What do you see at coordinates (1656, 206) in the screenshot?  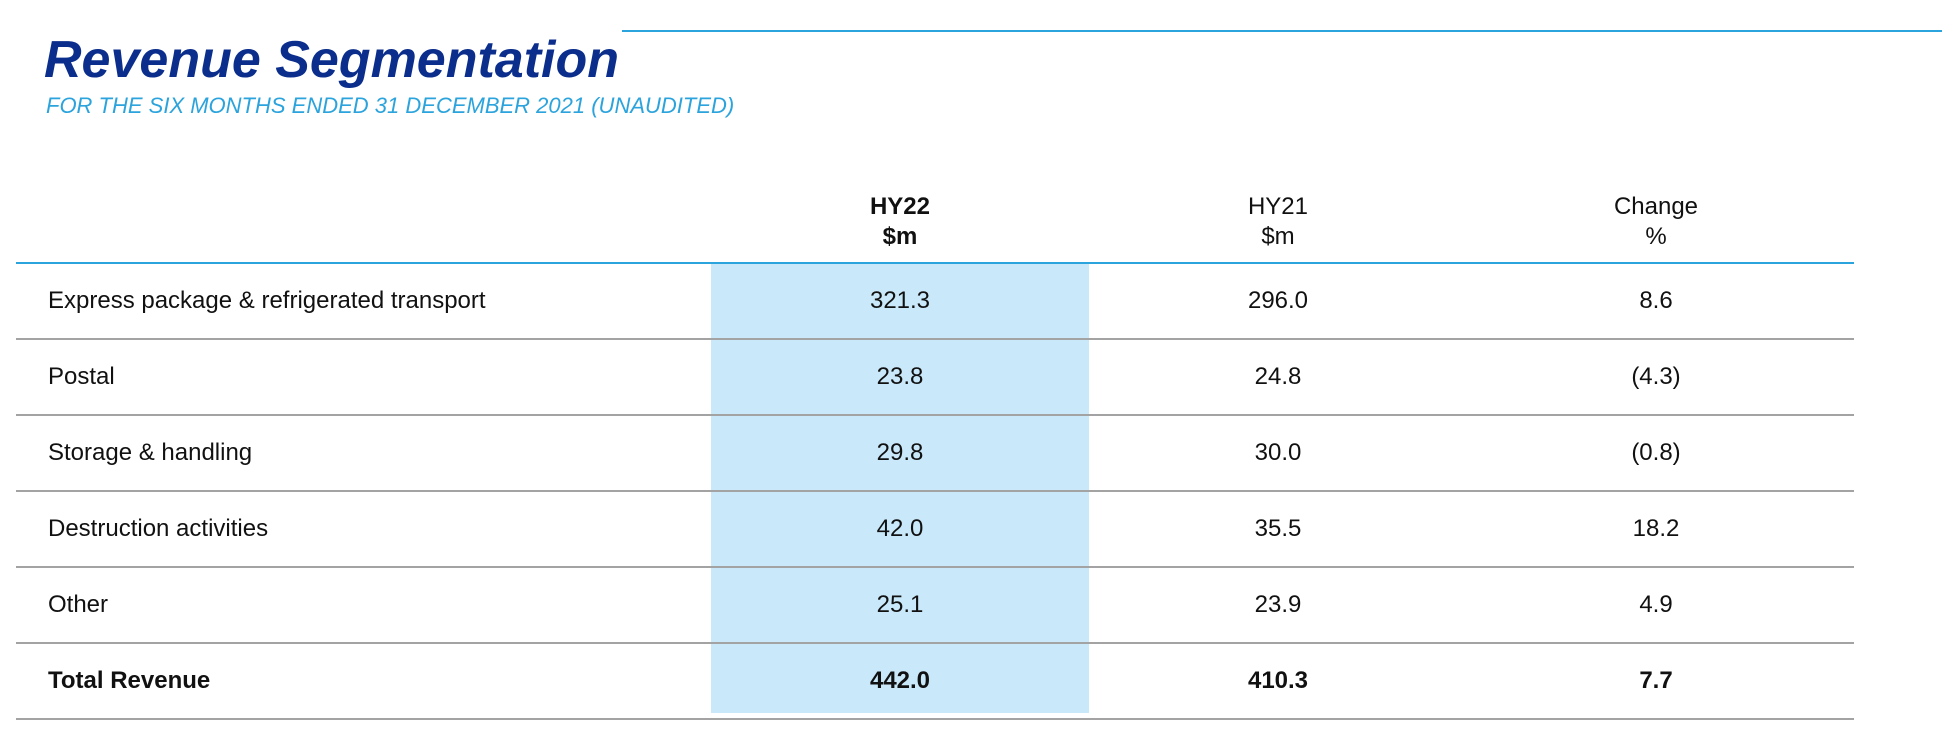 I see `header-change-label: Change` at bounding box center [1656, 206].